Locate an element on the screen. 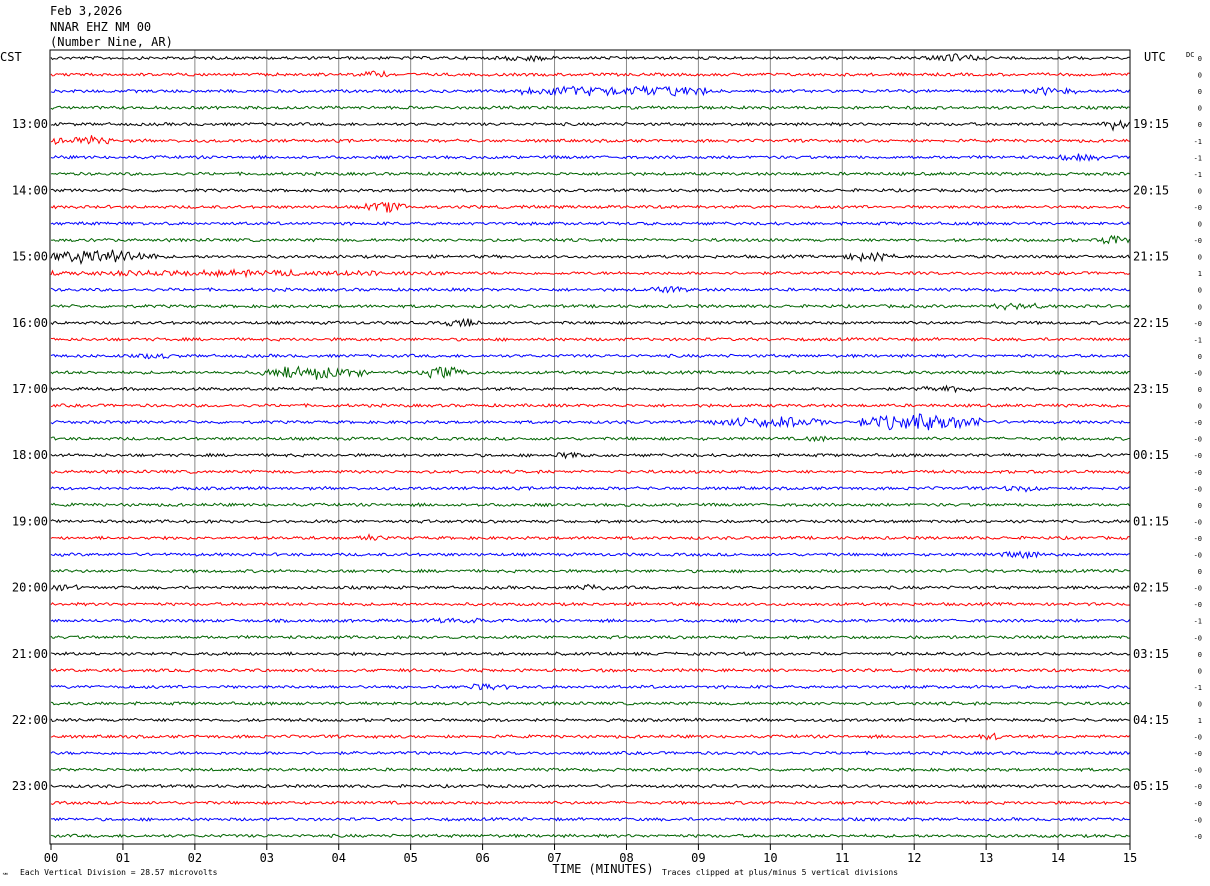 Image resolution: width=1210 pixels, height=886 pixels. right-hour-label: 21:15 is located at coordinates (1151, 257).